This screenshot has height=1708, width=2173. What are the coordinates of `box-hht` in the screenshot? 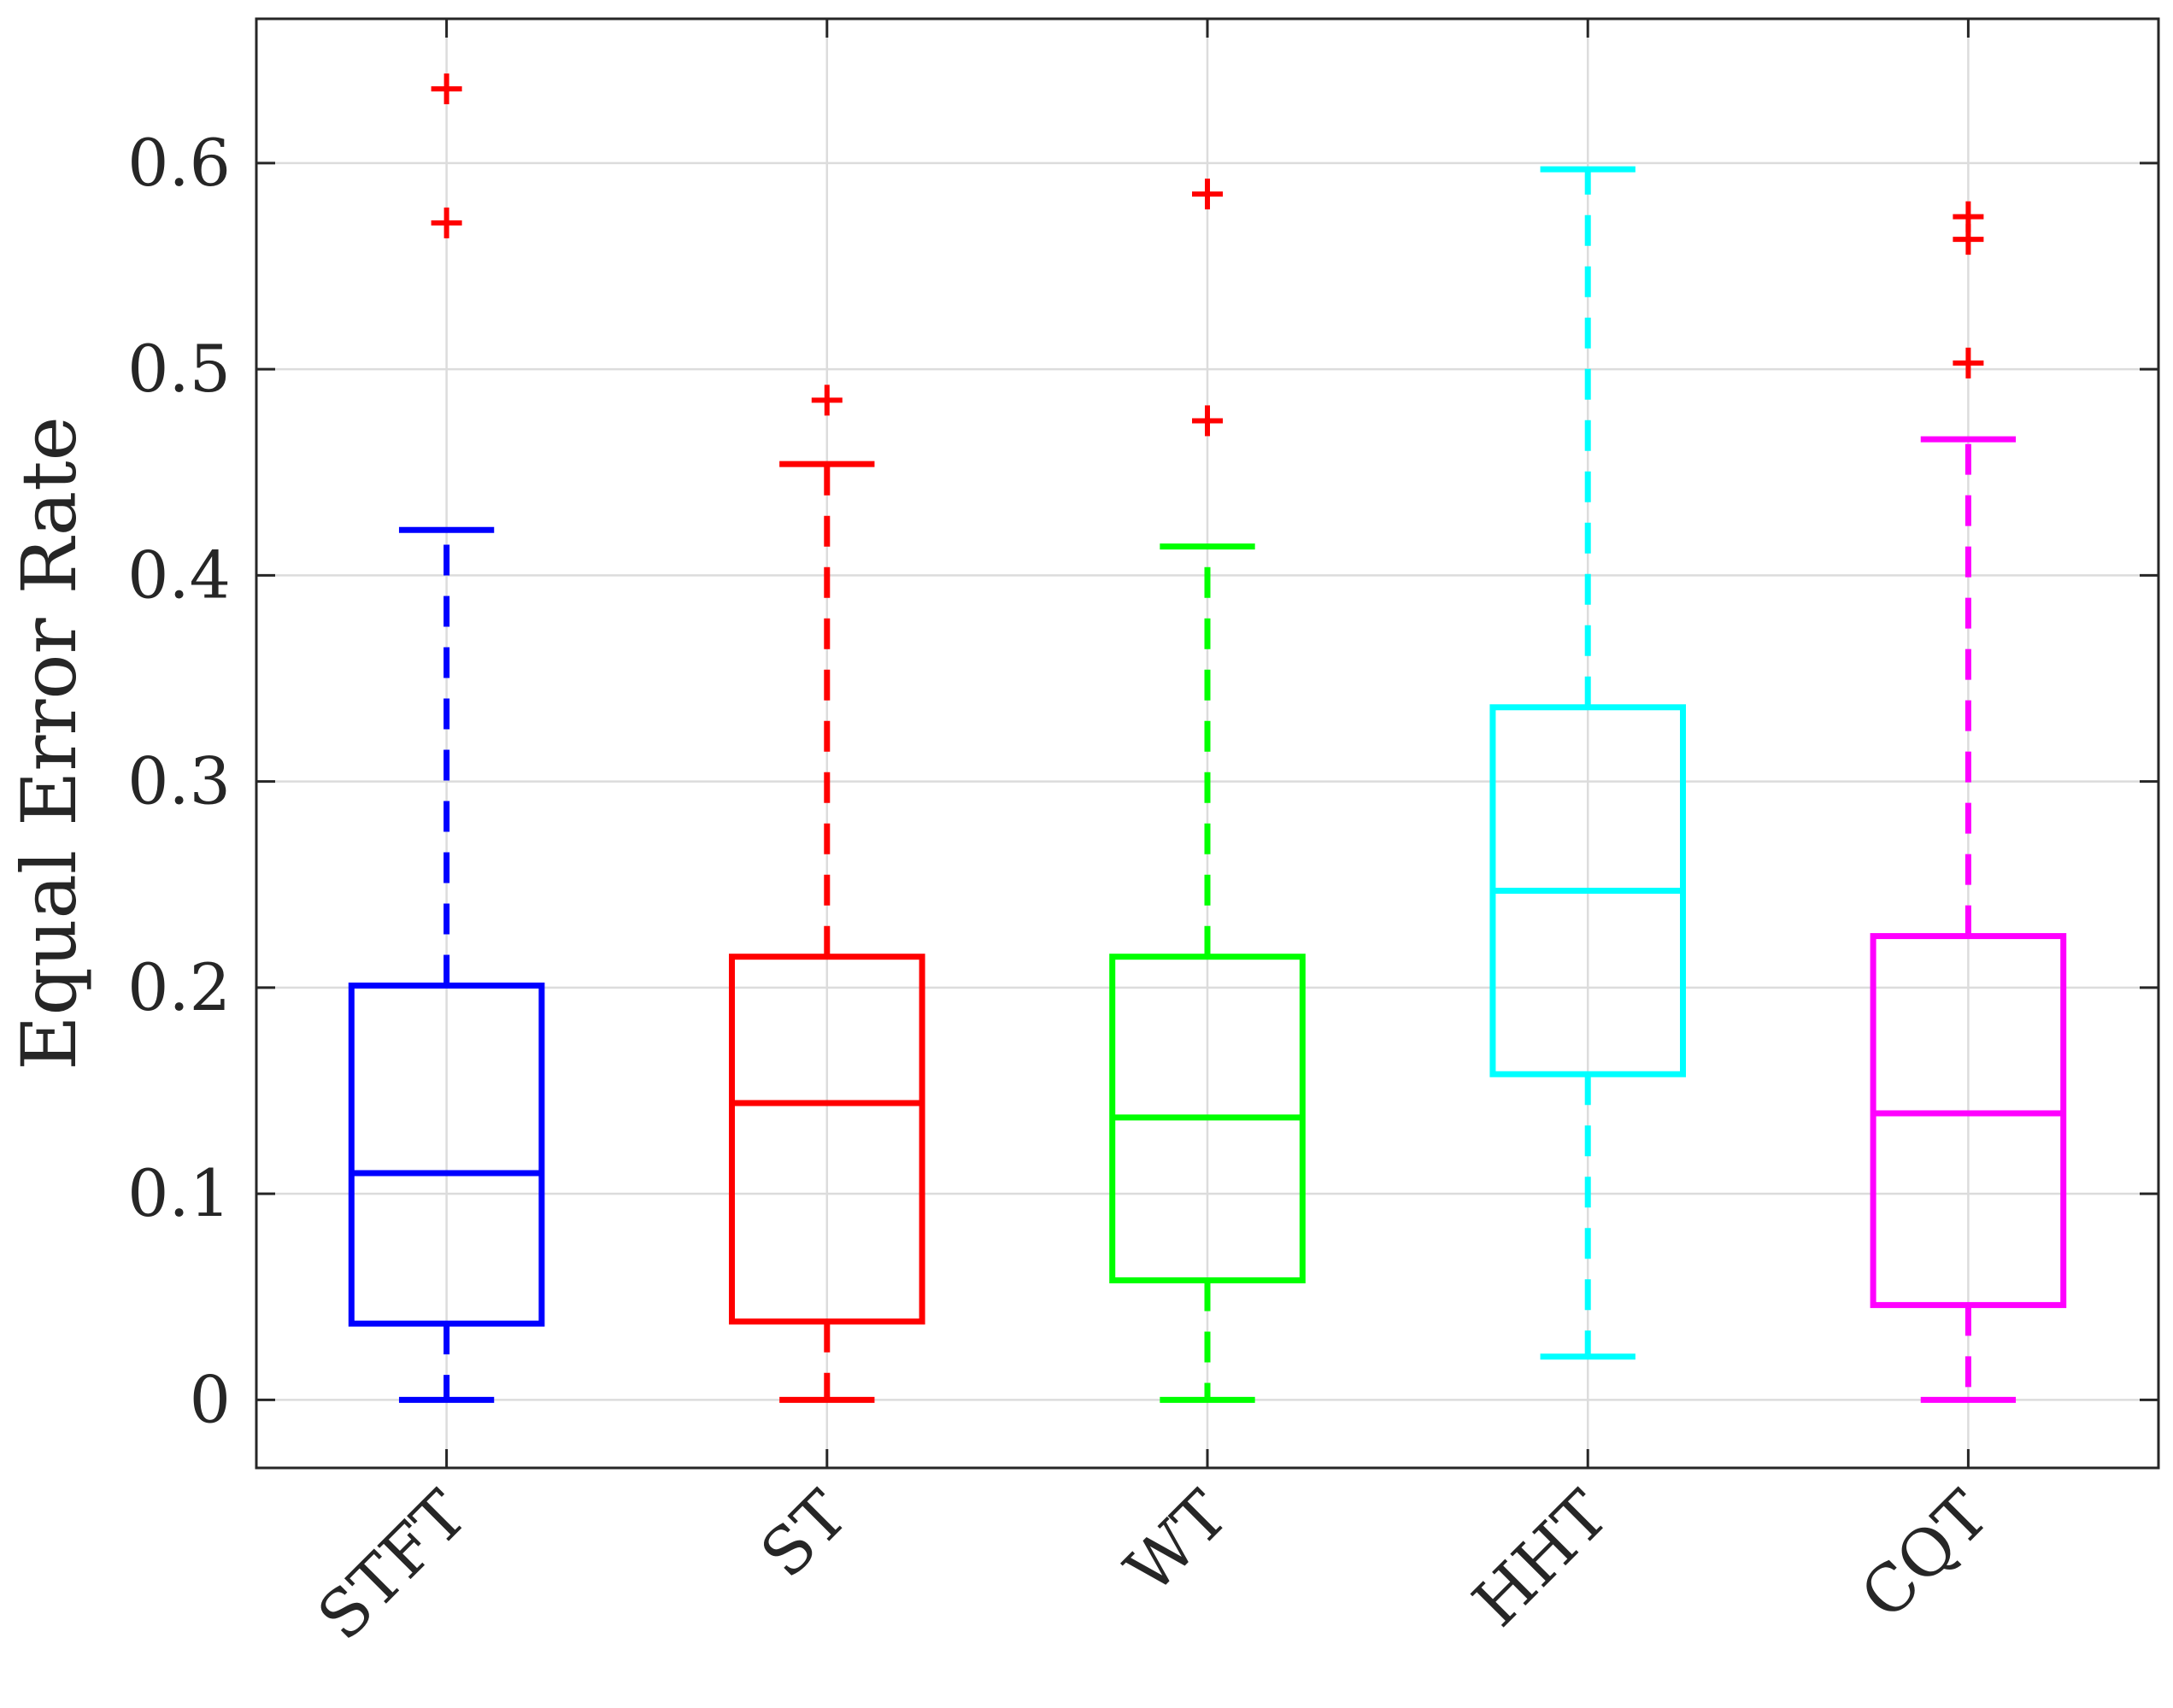 It's located at (1588, 763).